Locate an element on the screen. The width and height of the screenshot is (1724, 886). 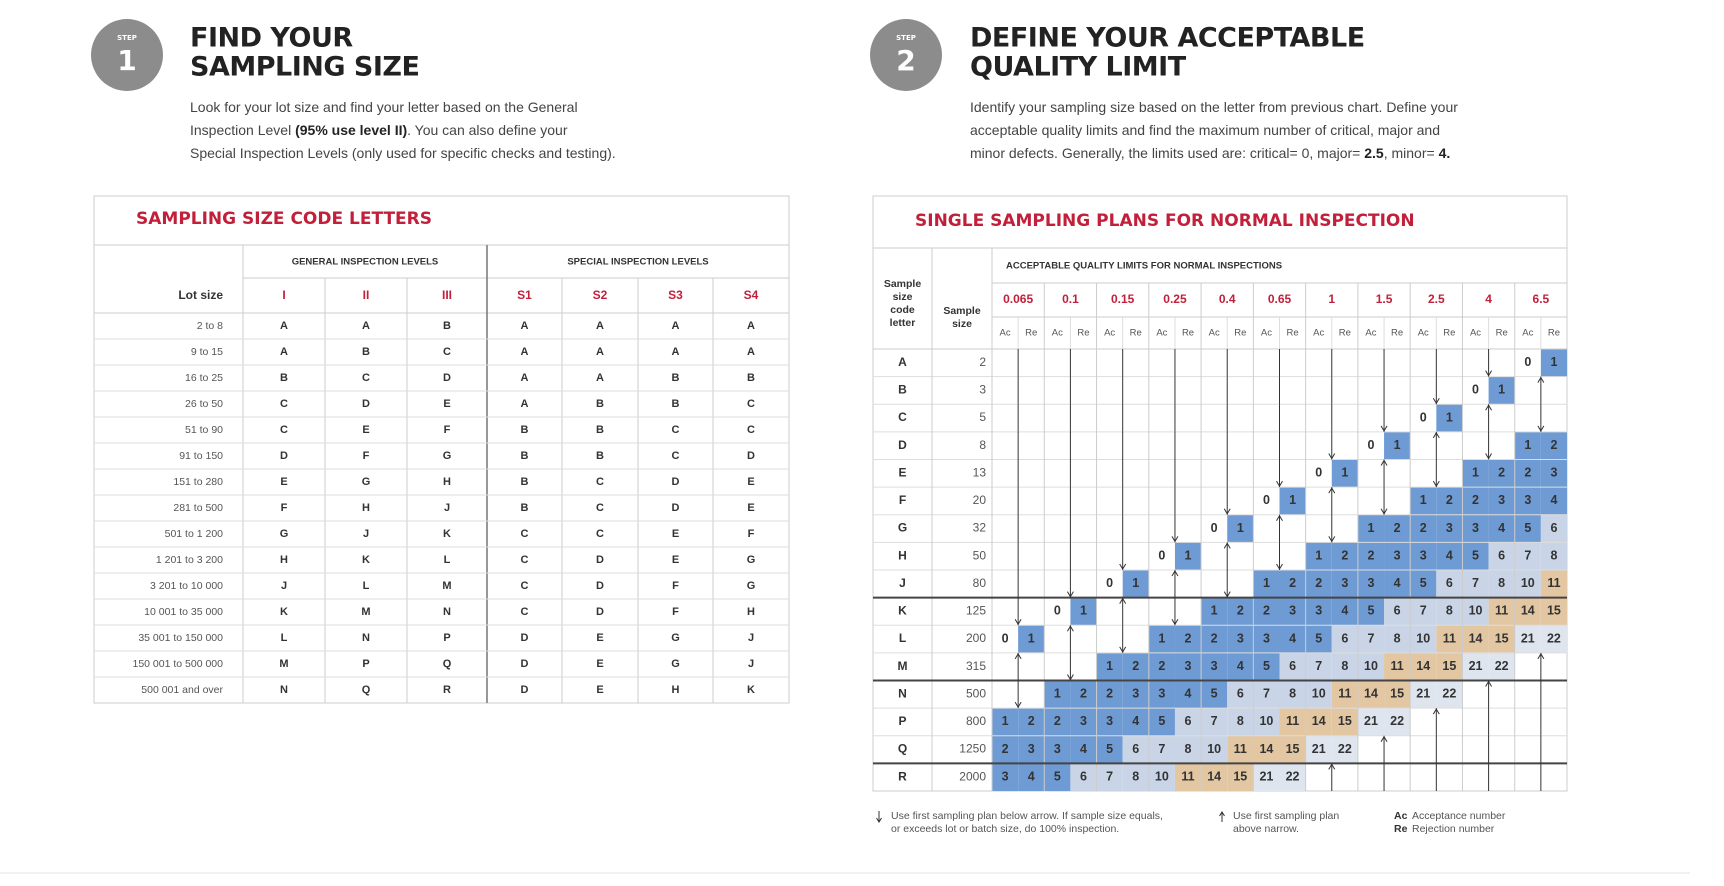
column-header: S2 is located at coordinates (600, 295).